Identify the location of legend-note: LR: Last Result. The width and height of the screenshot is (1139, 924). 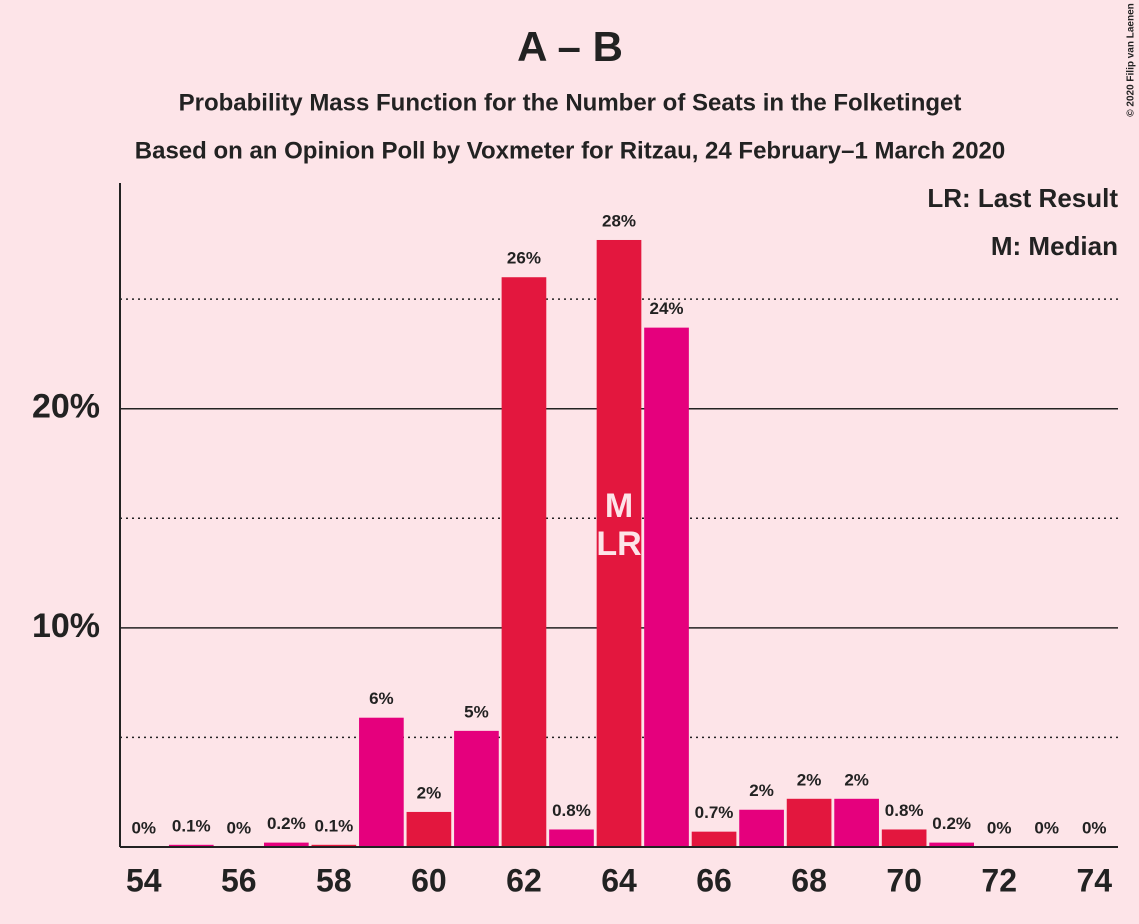
(1022, 198).